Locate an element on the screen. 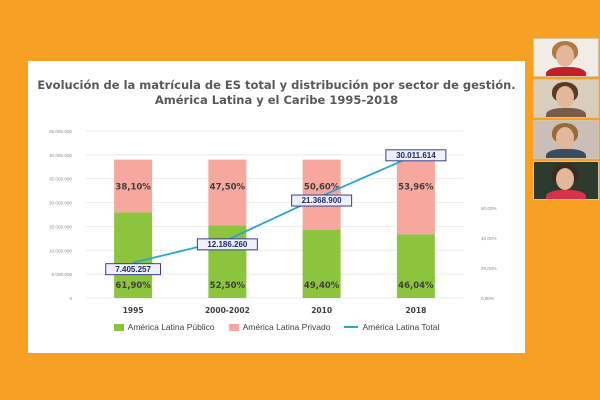  data-label-publico: 52,50% is located at coordinates (228, 286).